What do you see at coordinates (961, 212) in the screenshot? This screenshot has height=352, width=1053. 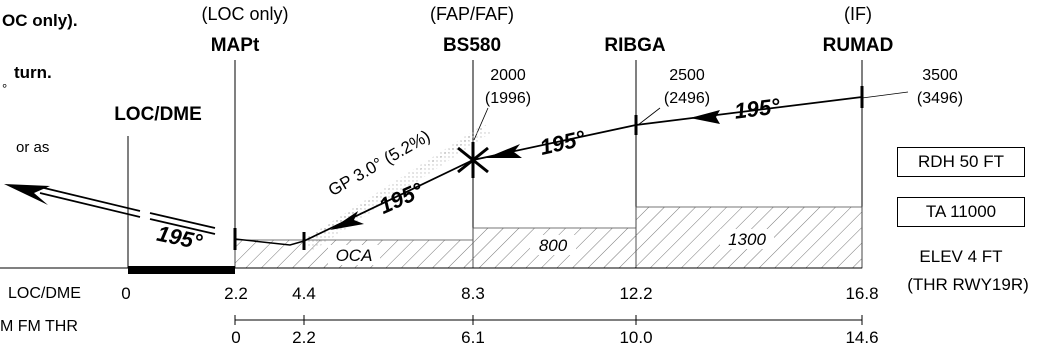 I see `ta-box: TA 11000` at bounding box center [961, 212].